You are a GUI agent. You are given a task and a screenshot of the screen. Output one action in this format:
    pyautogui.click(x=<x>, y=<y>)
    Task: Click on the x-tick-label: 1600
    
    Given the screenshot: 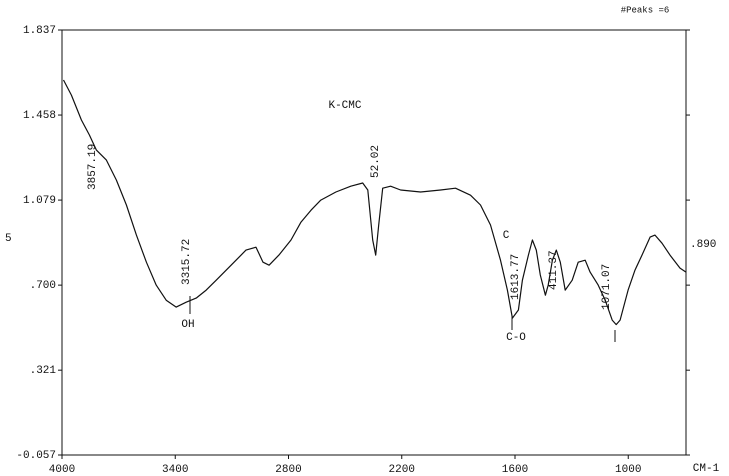 What is the action you would take?
    pyautogui.click(x=515, y=470)
    